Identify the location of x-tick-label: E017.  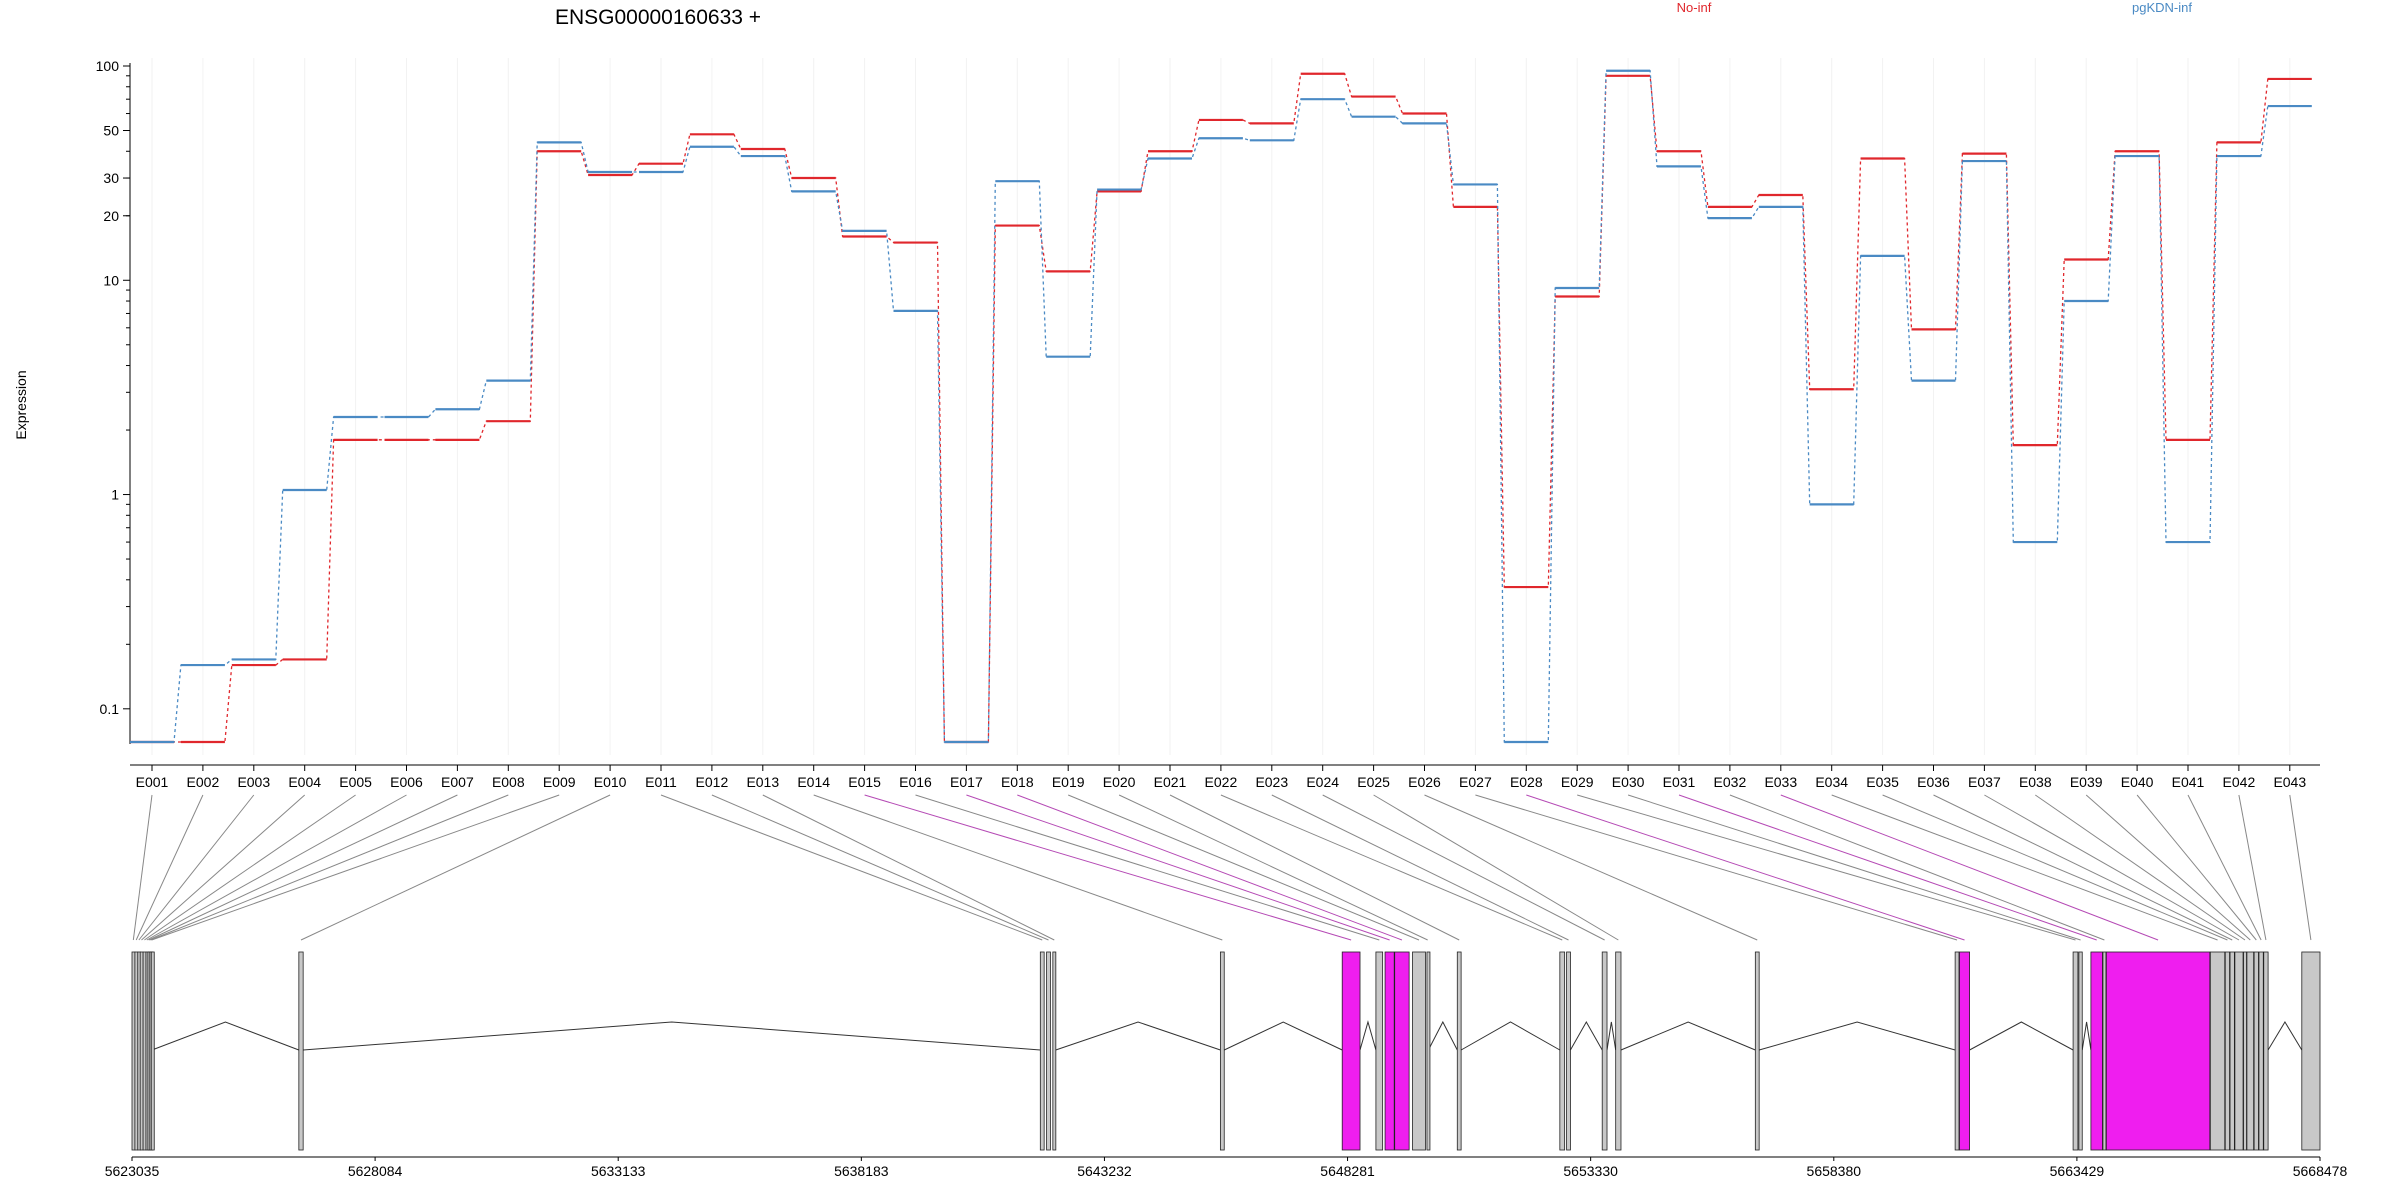
(966, 782).